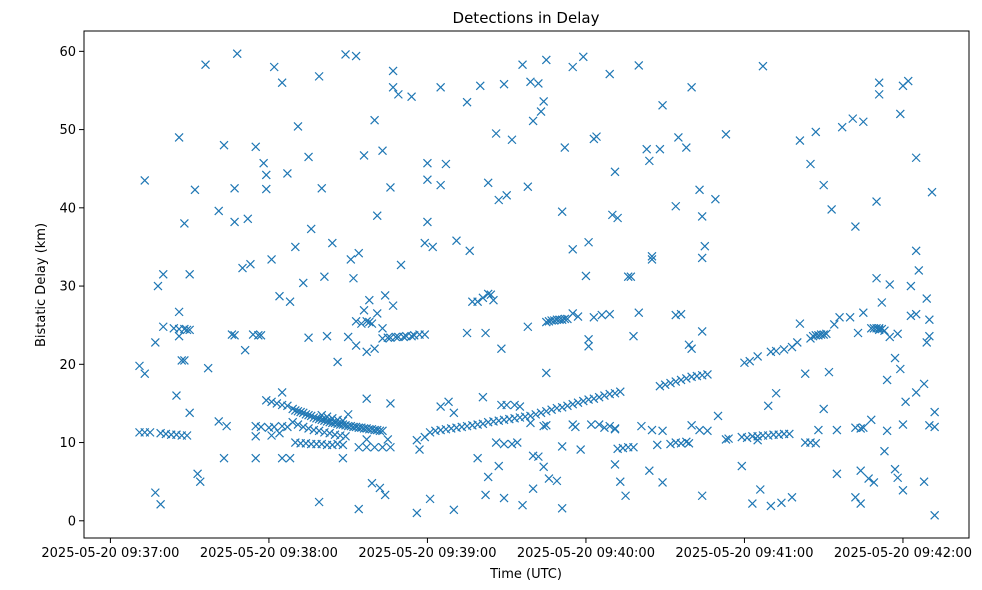 Image resolution: width=982 pixels, height=590 pixels. I want to click on x-tick-label: 2025-05-20 09:42:00, so click(903, 553).